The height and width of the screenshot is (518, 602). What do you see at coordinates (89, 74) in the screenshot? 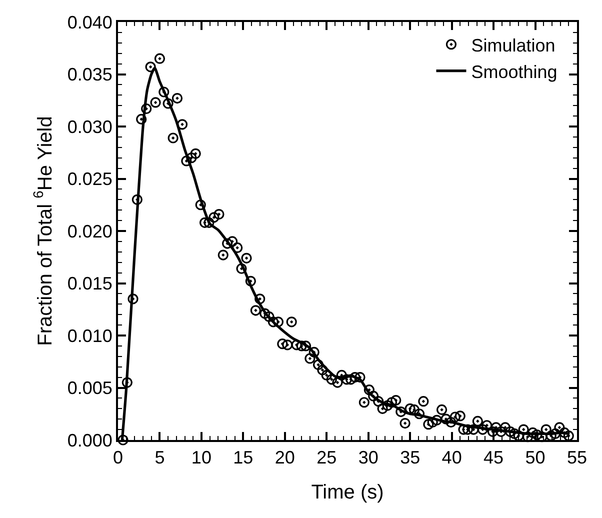
I see `y-tick-label: 0.035` at bounding box center [89, 74].